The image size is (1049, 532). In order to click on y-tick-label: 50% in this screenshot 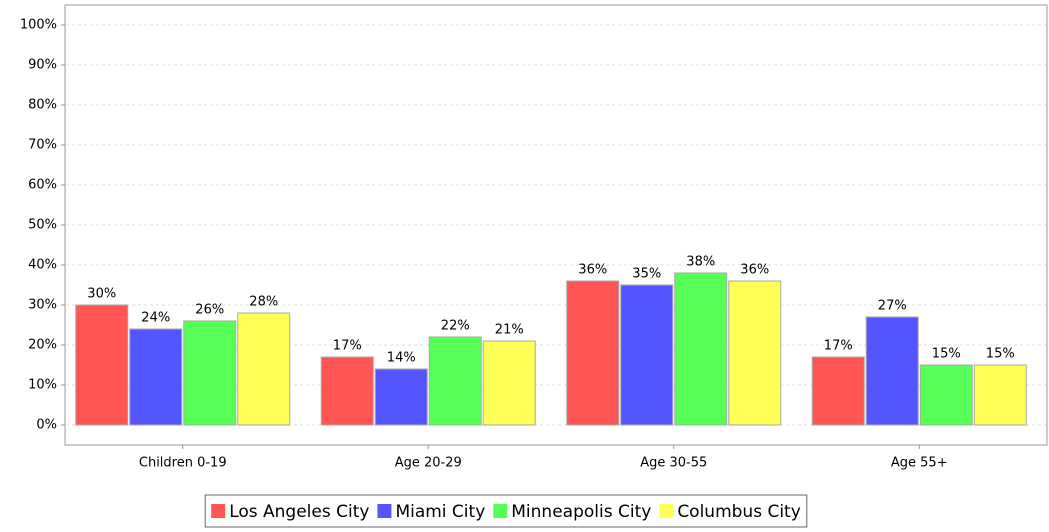, I will do `click(42, 225)`.